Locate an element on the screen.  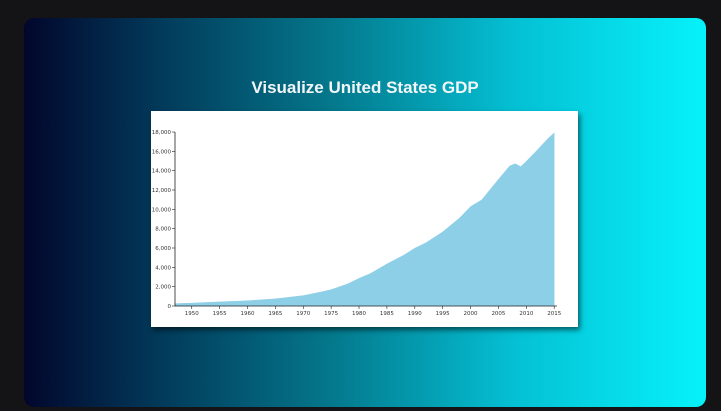
x-tick-label: 2005 is located at coordinates (498, 314).